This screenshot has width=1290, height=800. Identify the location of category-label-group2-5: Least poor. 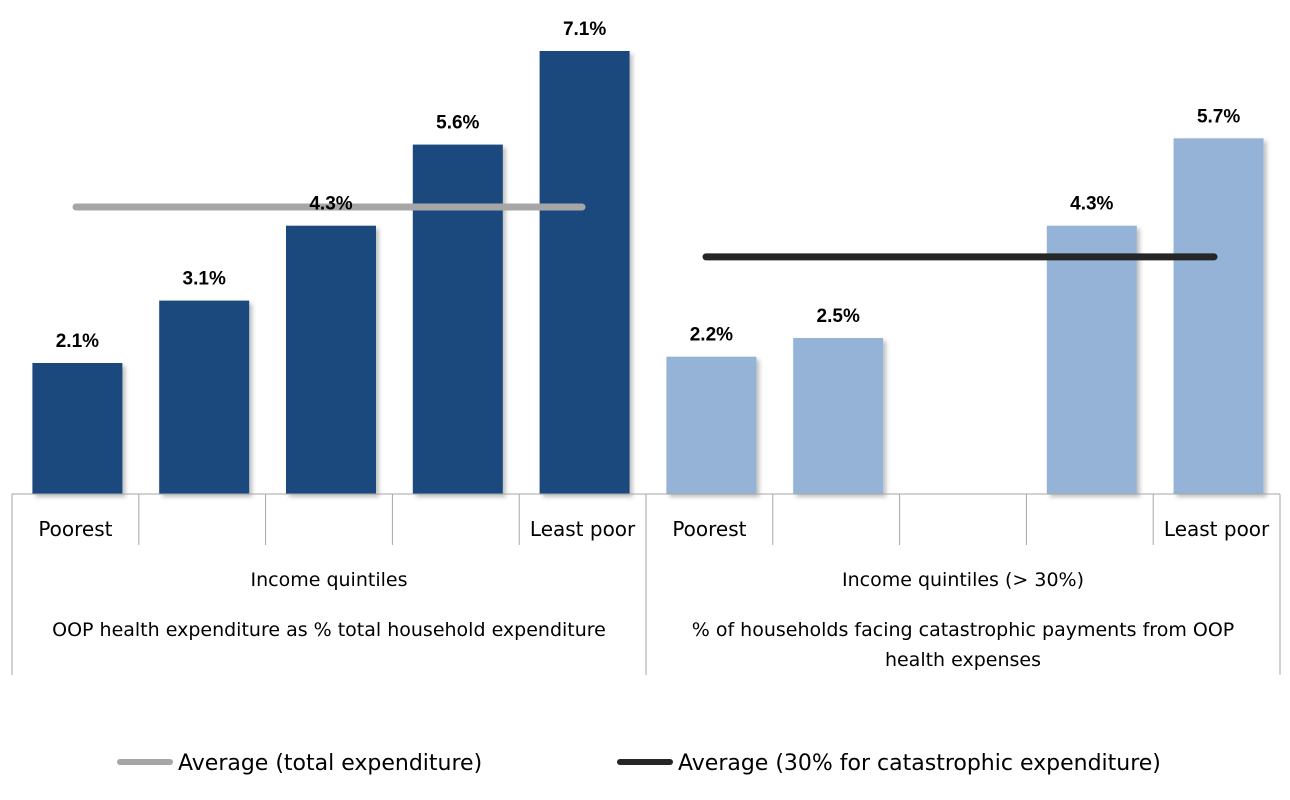
(1217, 529).